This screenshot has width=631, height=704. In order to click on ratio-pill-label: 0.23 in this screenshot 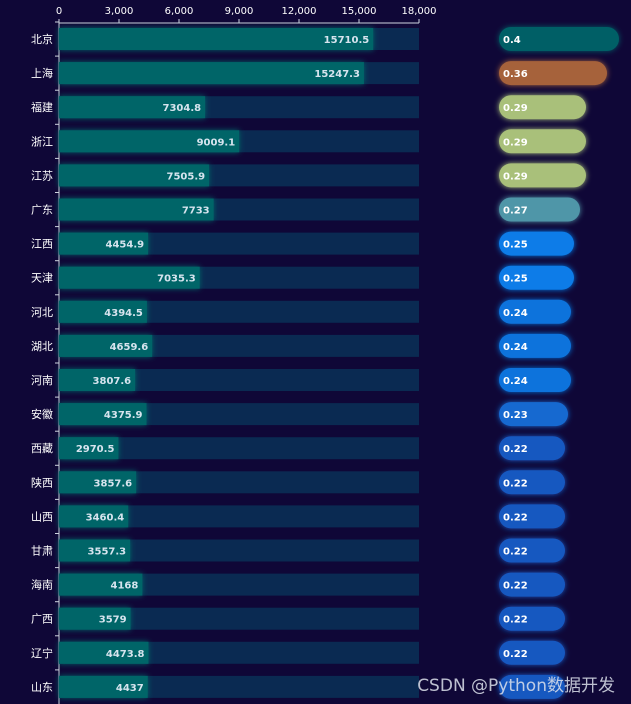, I will do `click(515, 415)`.